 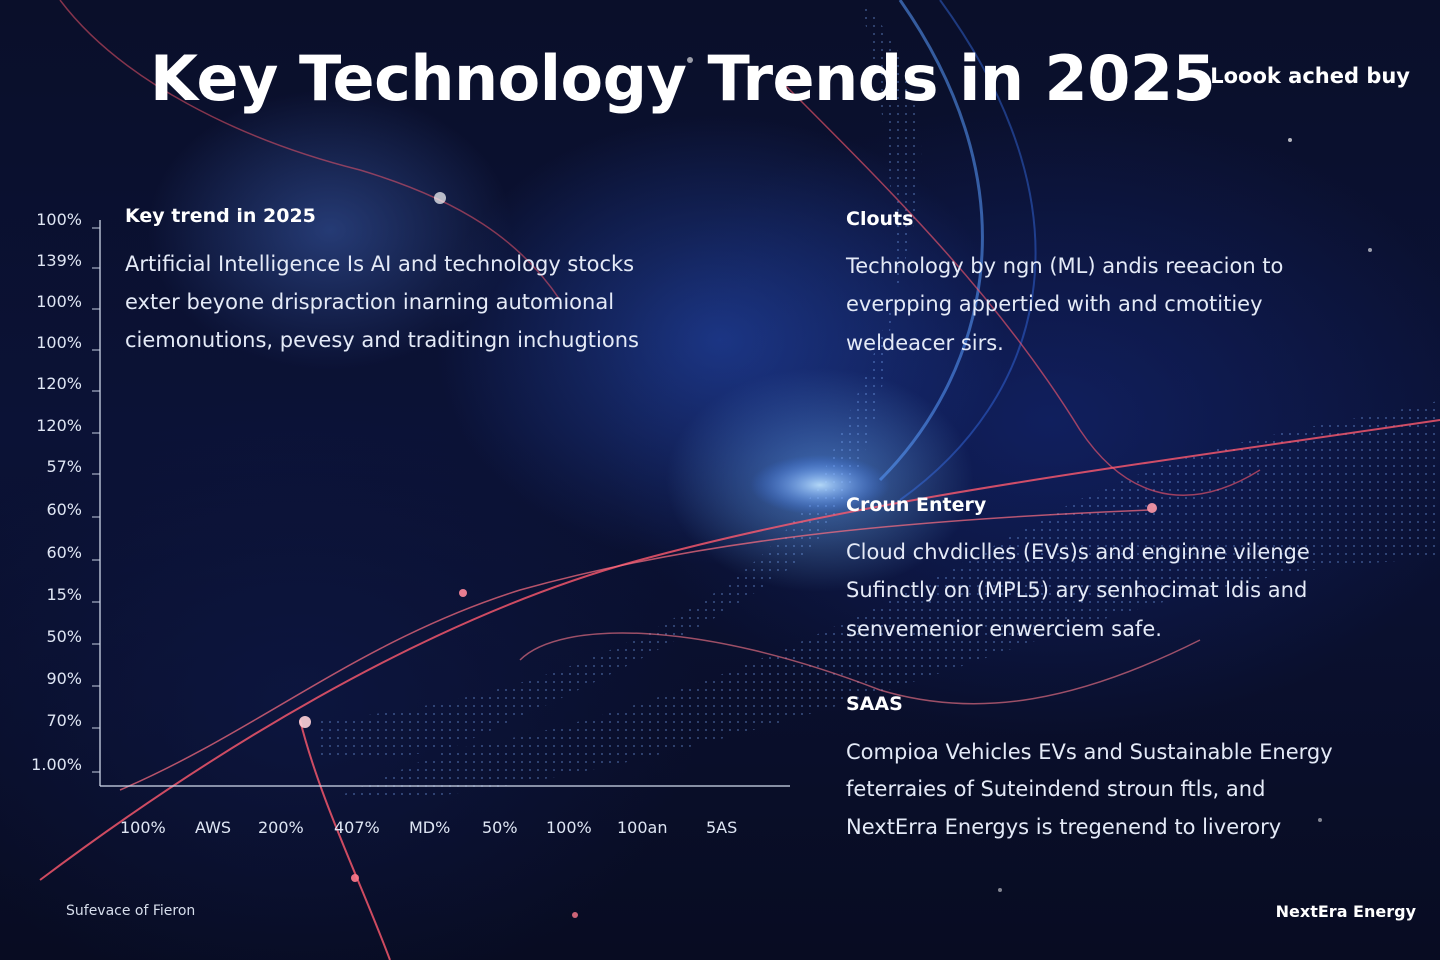 I want to click on clouts-line: everpping appertied with and cmotitiey, so click(x=1054, y=304).